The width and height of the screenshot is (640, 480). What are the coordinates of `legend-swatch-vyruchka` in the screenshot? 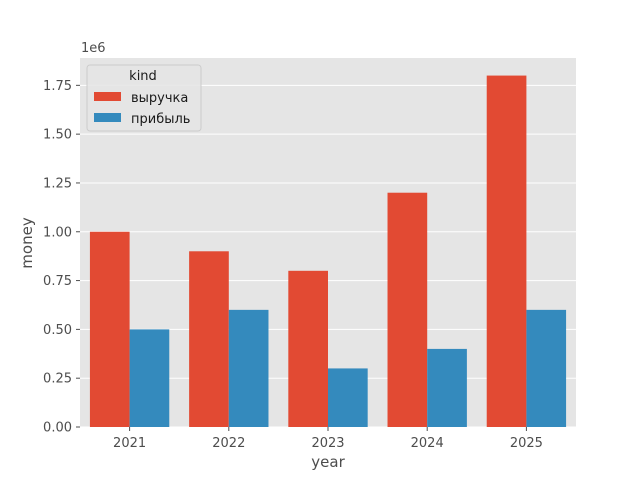 It's located at (107, 96).